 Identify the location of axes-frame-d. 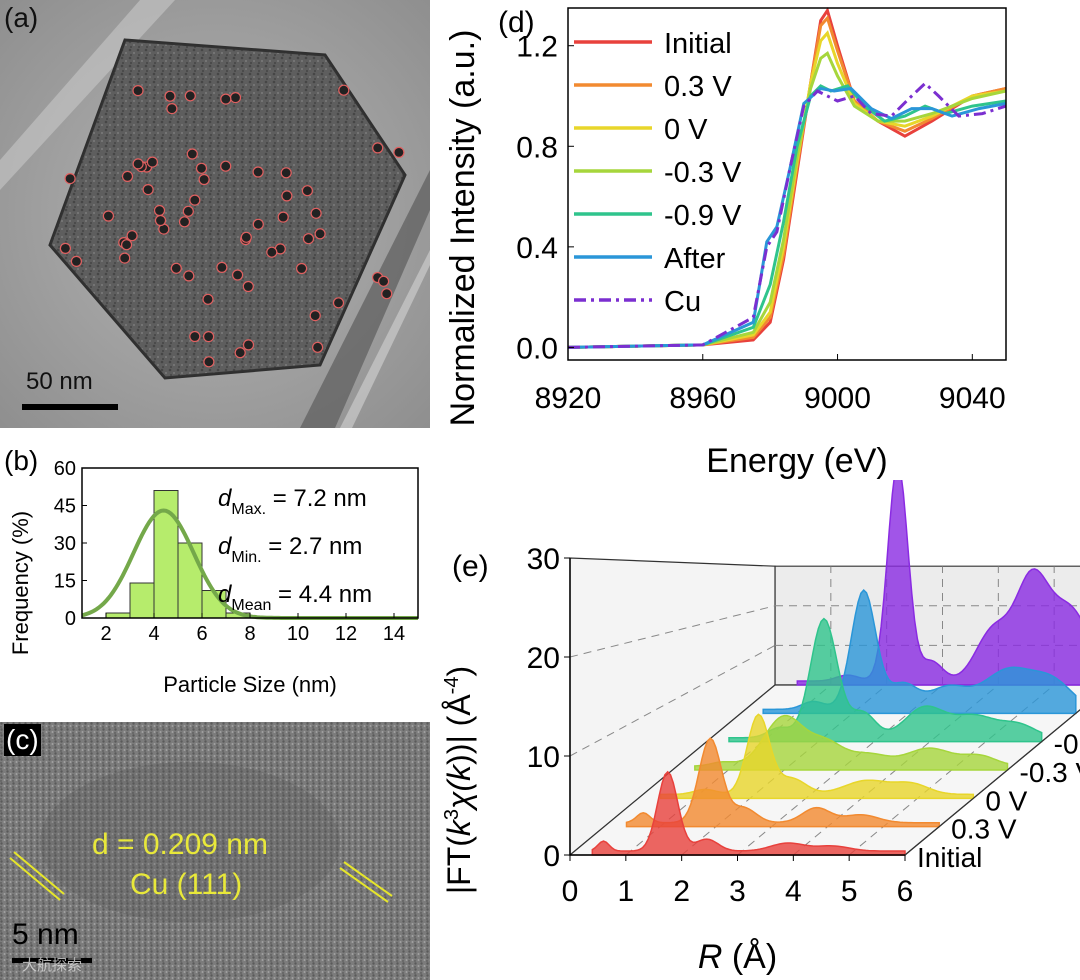
(787, 184).